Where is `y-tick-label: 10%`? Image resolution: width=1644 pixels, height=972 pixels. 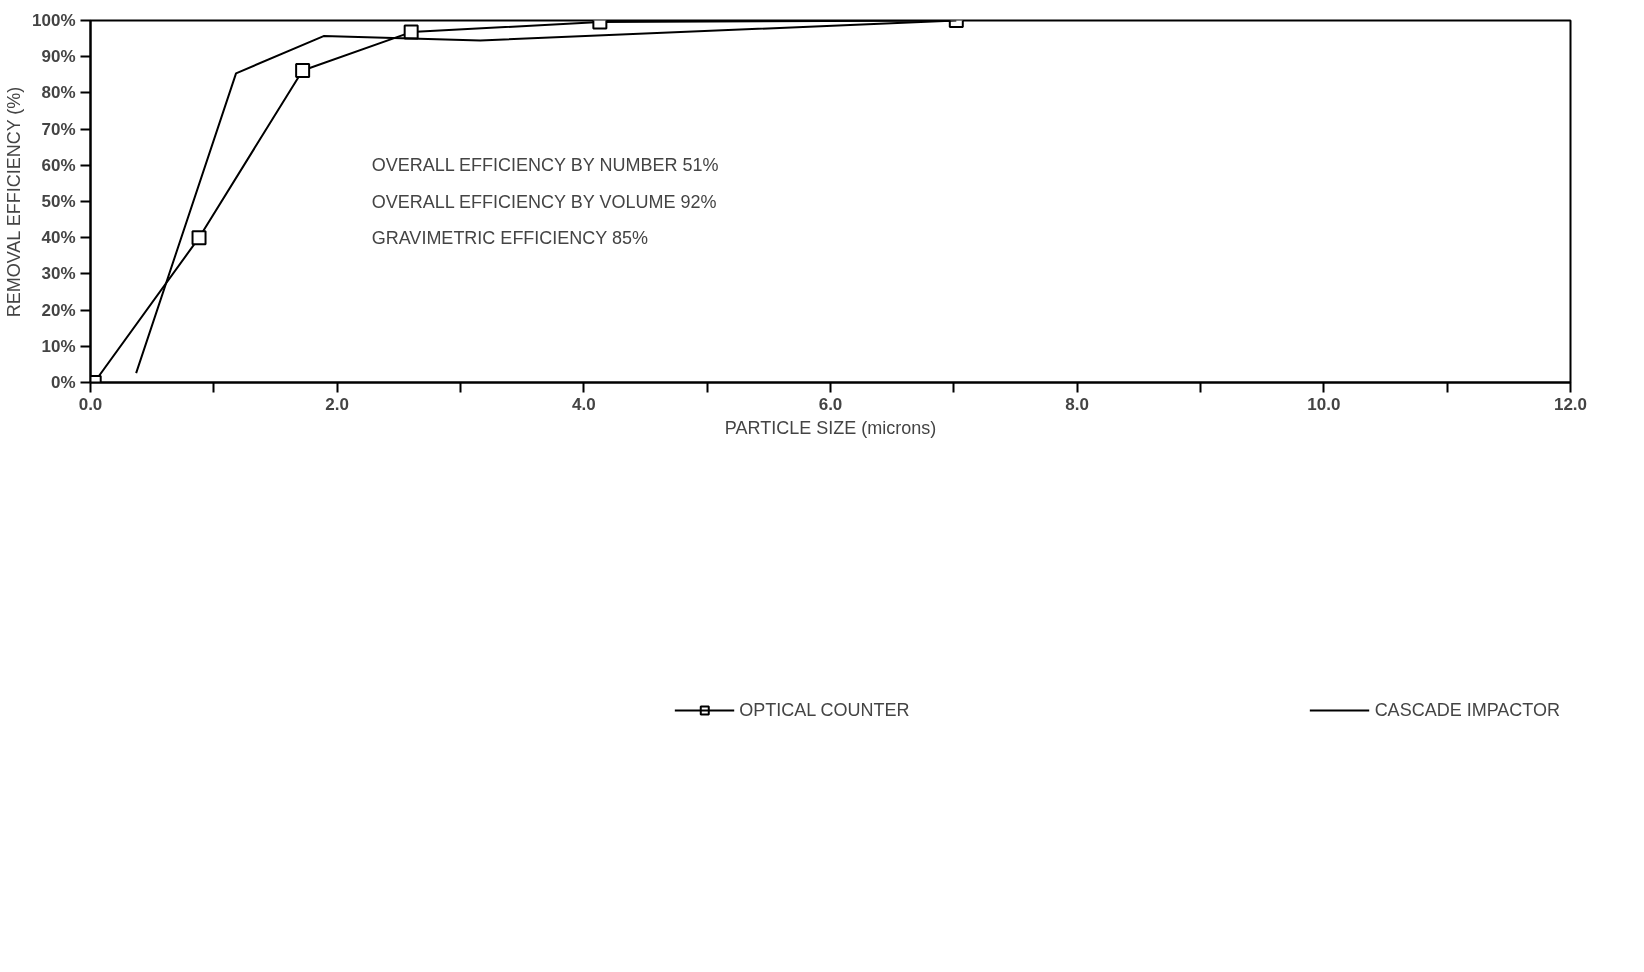 y-tick-label: 10% is located at coordinates (58, 346).